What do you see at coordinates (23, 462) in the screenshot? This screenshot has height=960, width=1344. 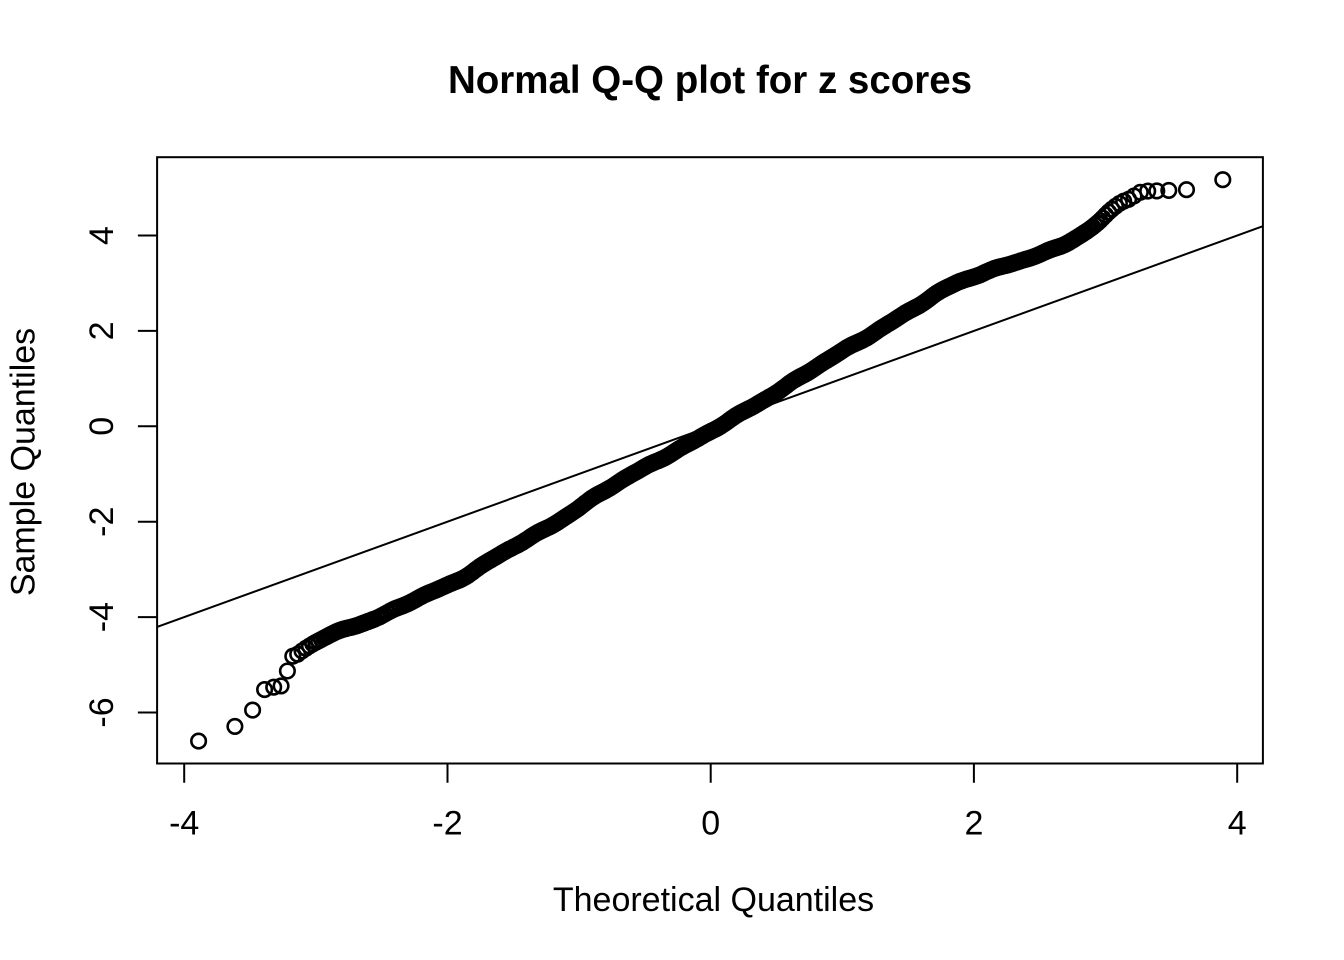 I see `svg-text: Sample Quantiles` at bounding box center [23, 462].